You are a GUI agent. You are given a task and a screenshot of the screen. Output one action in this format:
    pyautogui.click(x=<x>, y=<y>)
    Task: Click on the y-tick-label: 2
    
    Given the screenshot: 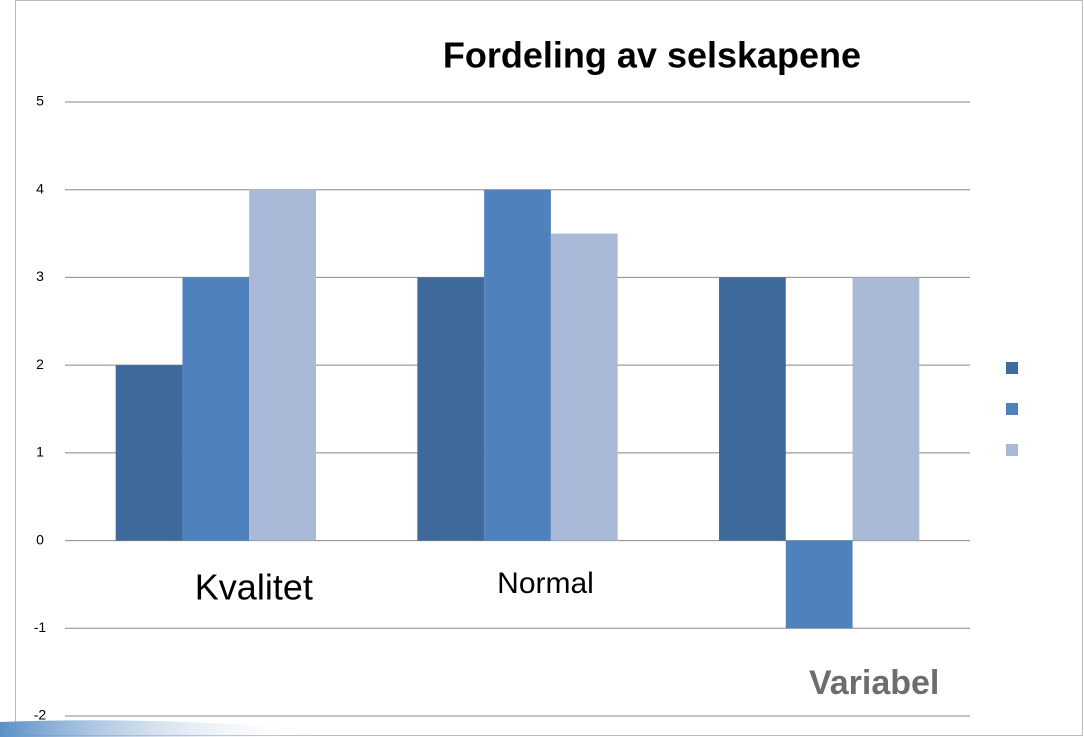 What is the action you would take?
    pyautogui.click(x=40, y=364)
    